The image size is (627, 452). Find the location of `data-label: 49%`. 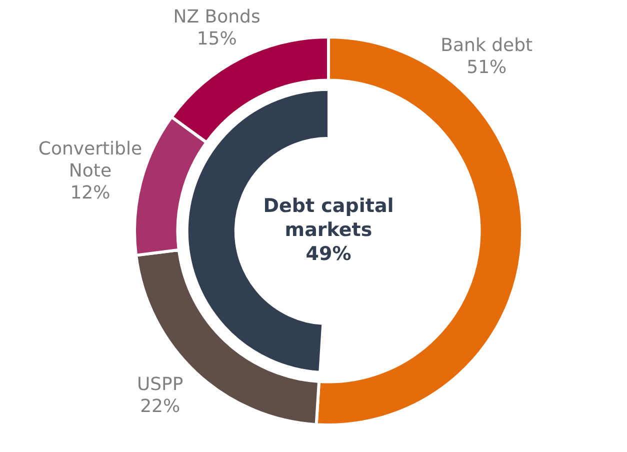

data-label: 49% is located at coordinates (329, 253).